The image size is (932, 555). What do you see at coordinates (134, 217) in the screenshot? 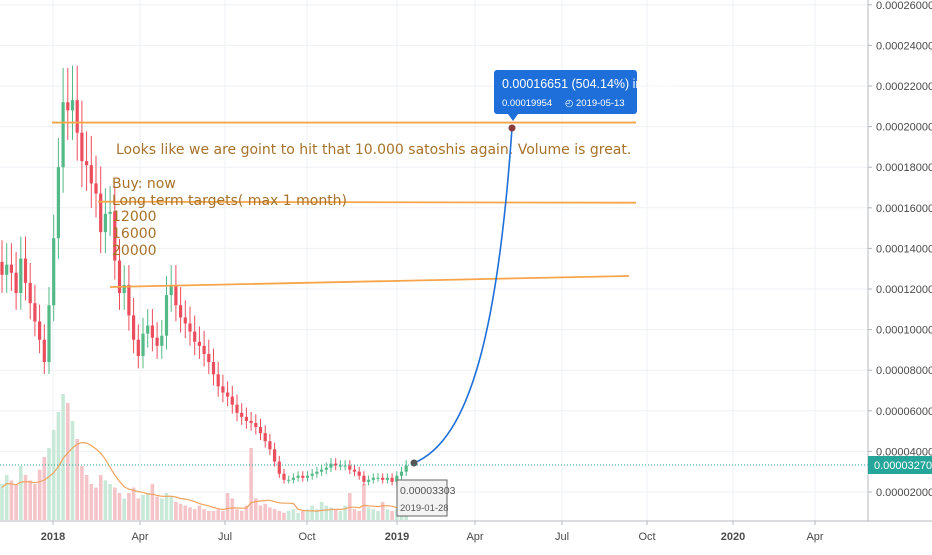
I see `annotation-line: 12000` at bounding box center [134, 217].